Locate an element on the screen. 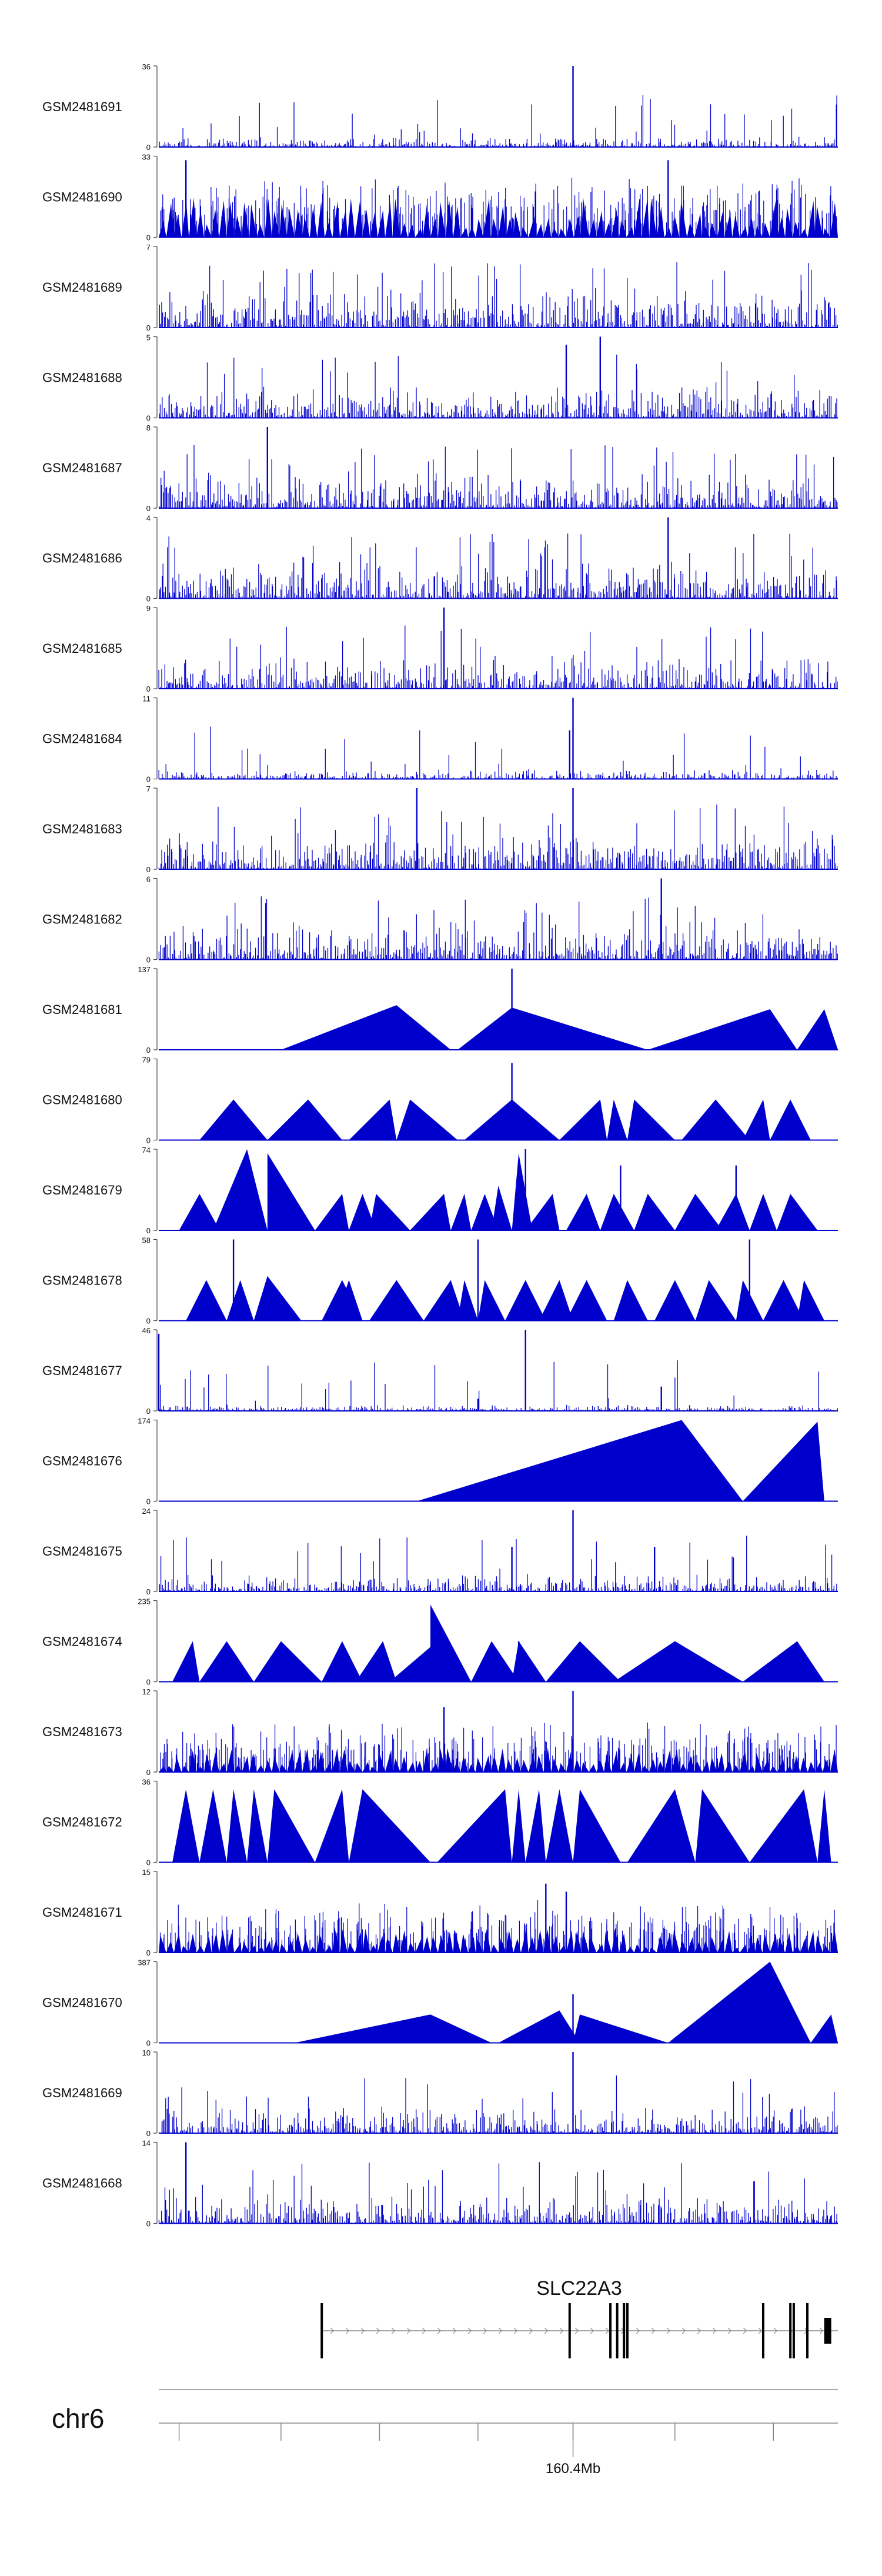 This screenshot has width=882, height=2576. track-label: GSM2481668 is located at coordinates (82, 2183).